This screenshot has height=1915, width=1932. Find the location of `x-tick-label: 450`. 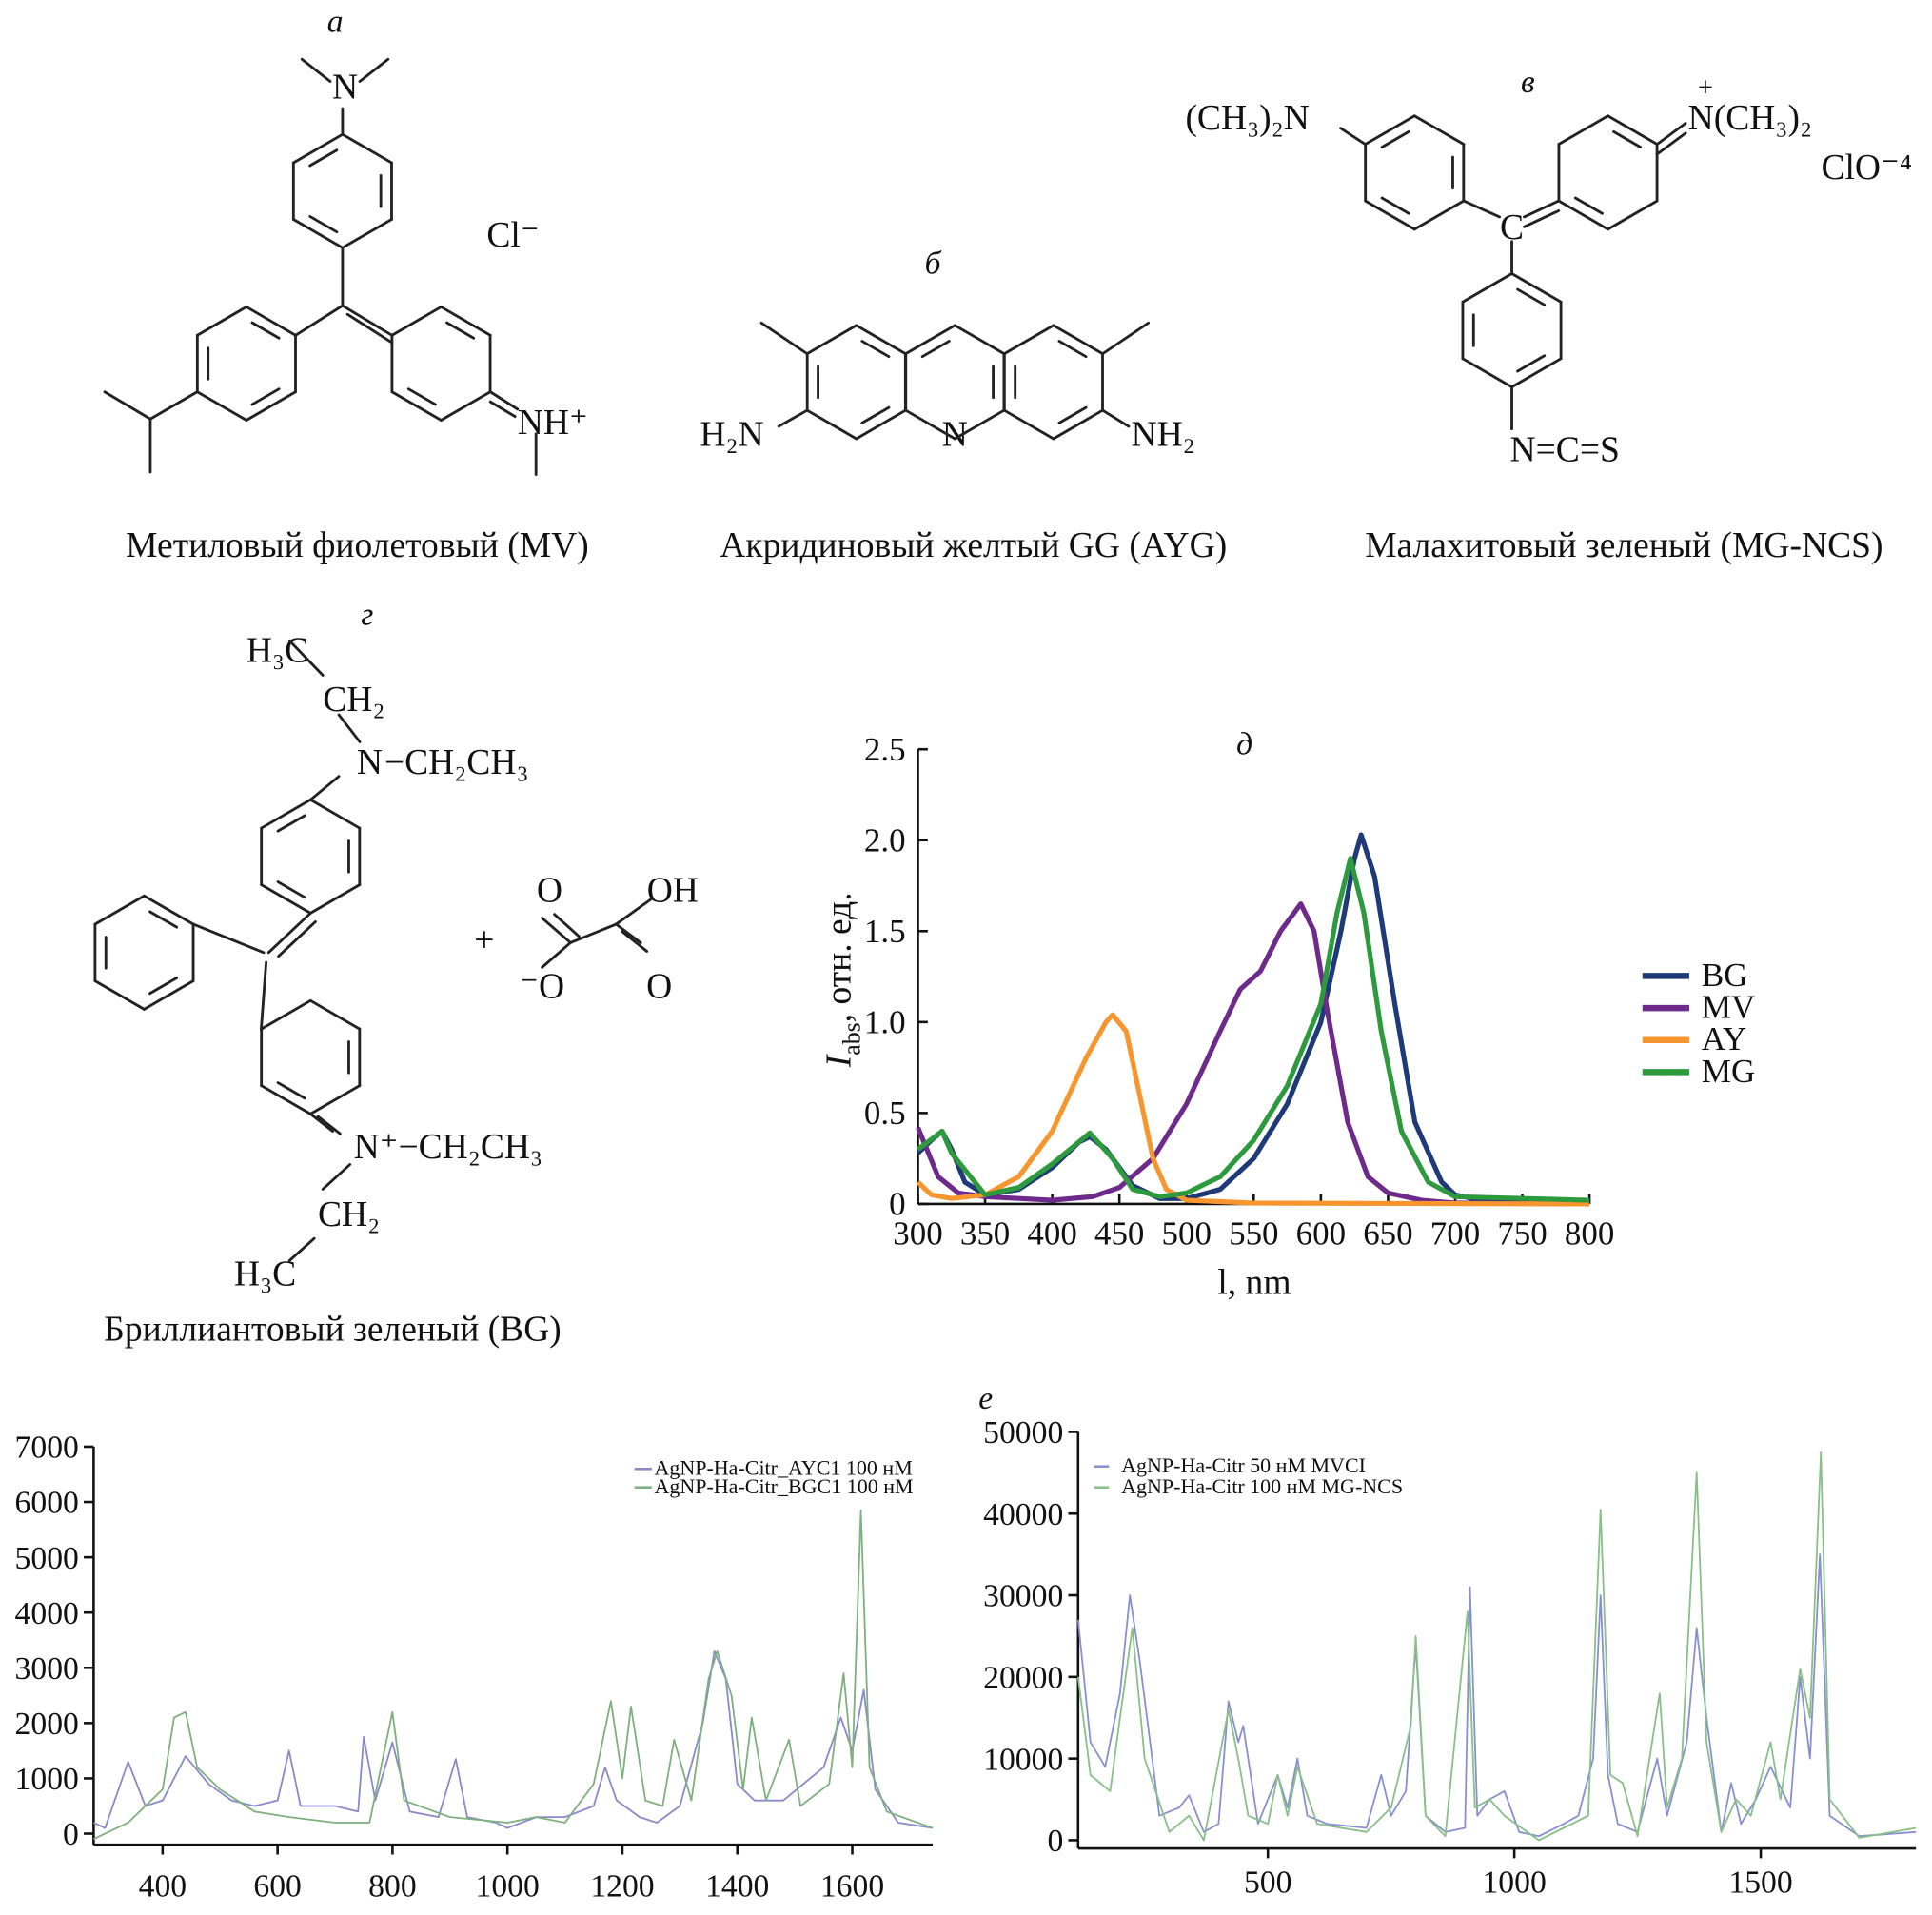

x-tick-label: 450 is located at coordinates (1119, 1234).